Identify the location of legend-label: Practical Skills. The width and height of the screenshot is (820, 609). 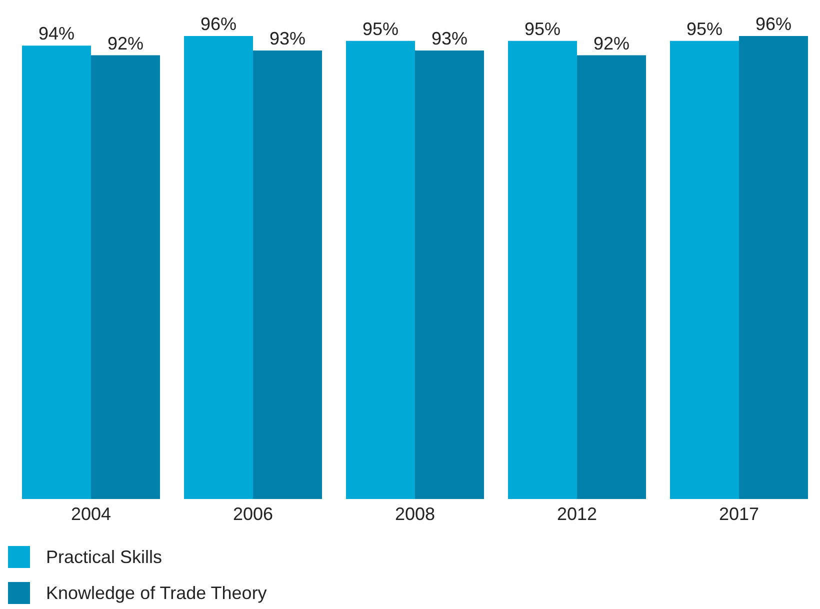
(104, 557).